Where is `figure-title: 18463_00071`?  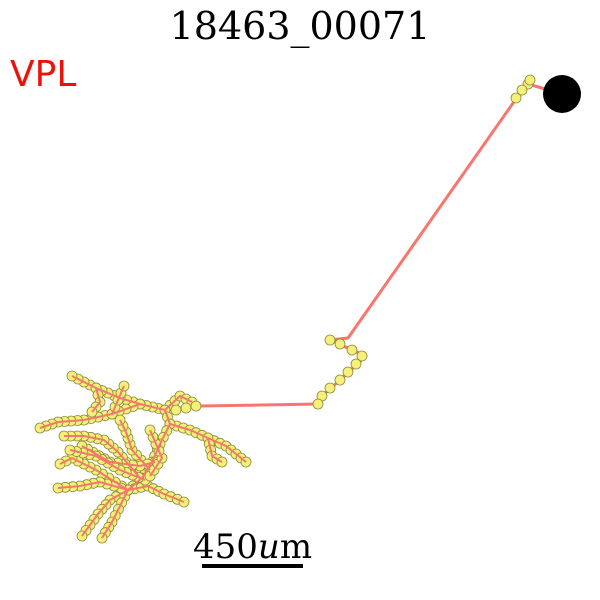
figure-title: 18463_00071 is located at coordinates (300, 26).